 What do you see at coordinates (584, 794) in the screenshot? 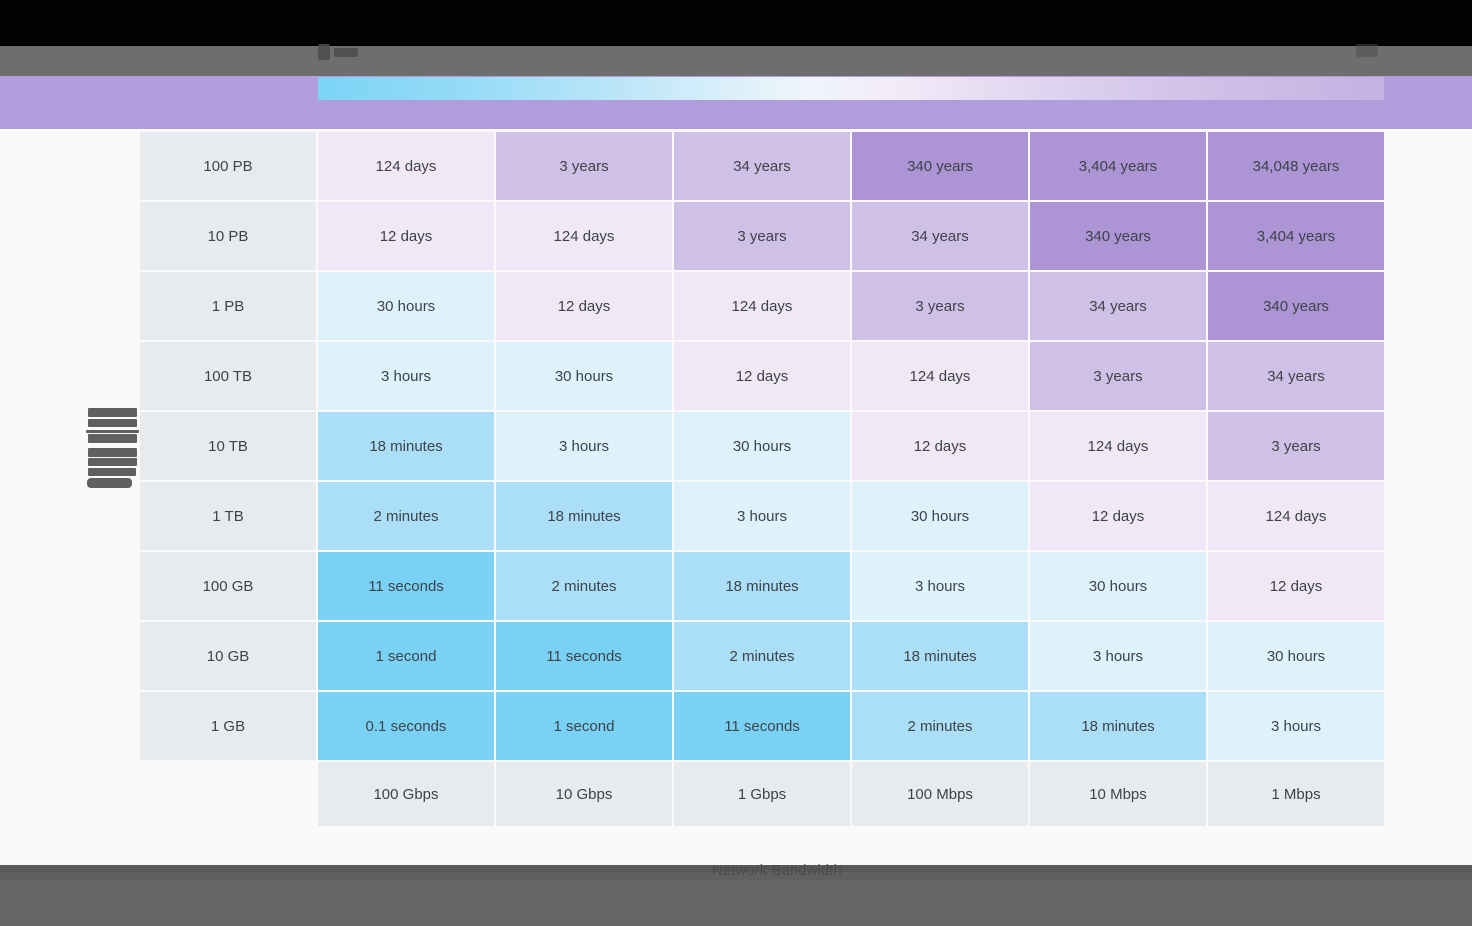
I see `column-label: 10 Gbps` at bounding box center [584, 794].